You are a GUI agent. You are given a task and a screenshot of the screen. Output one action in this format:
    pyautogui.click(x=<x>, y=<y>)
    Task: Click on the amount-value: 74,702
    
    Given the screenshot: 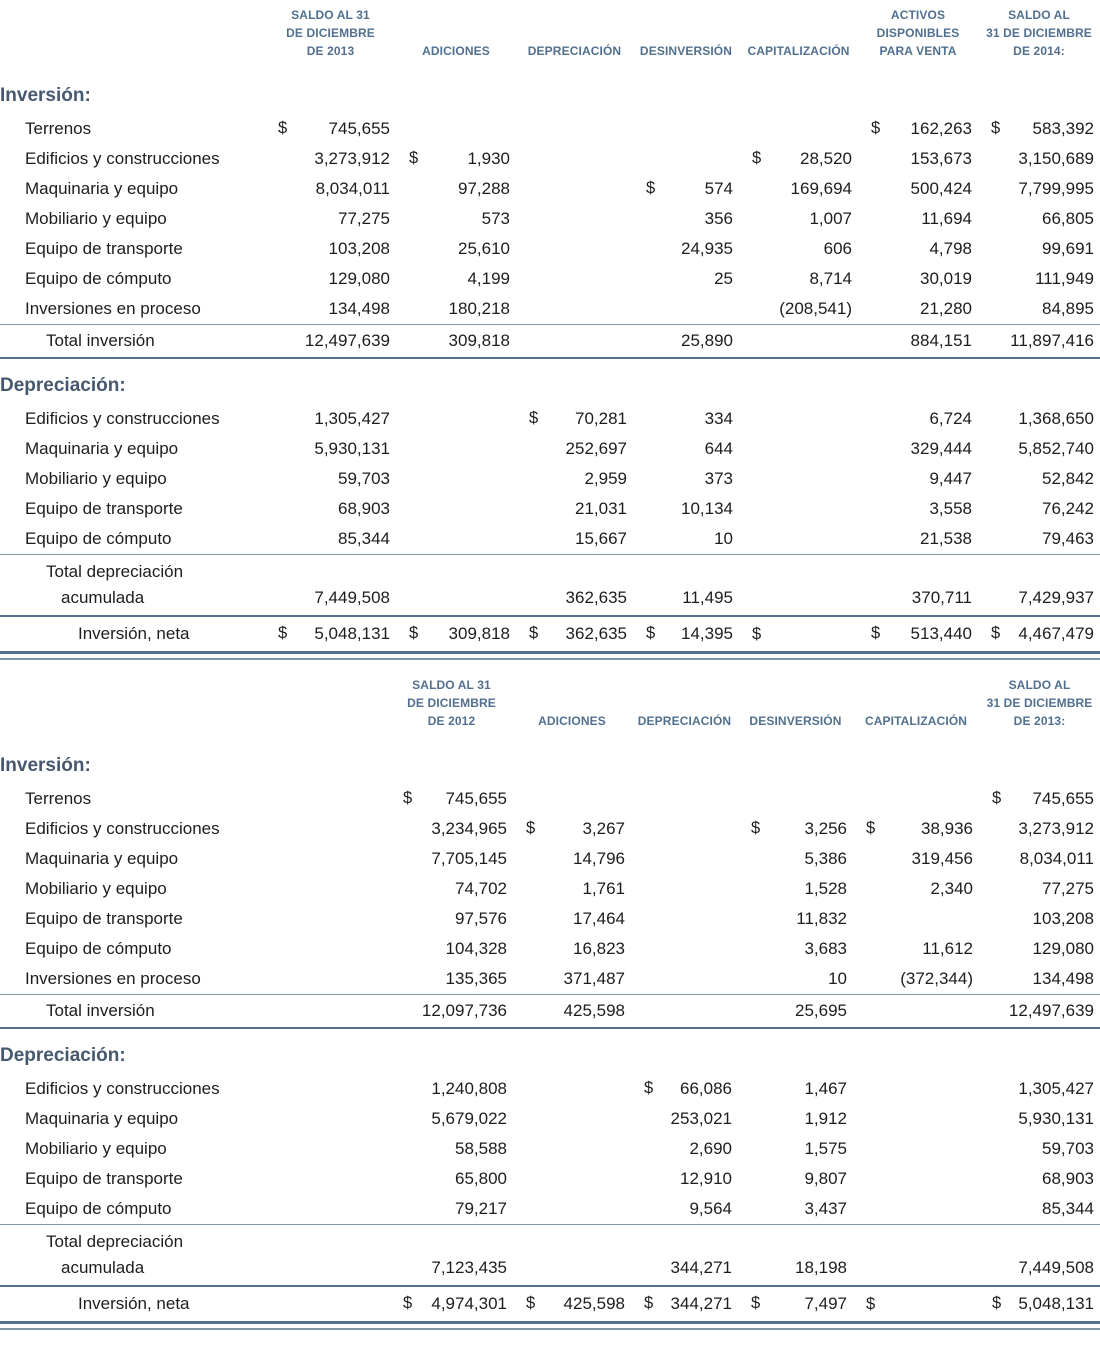 What is the action you would take?
    pyautogui.click(x=481, y=888)
    